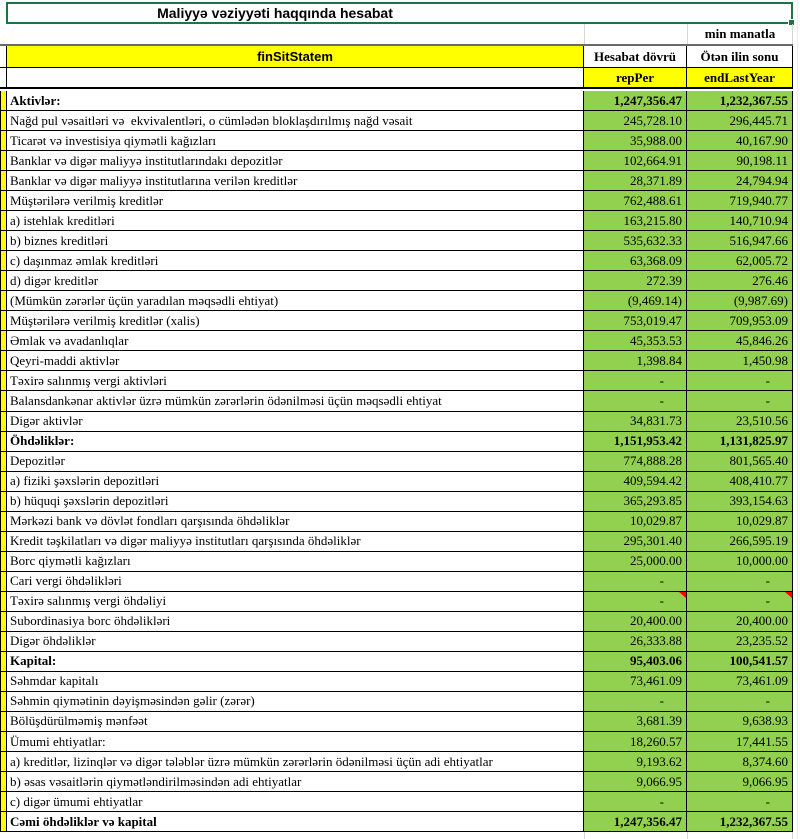  Describe the element at coordinates (740, 361) in the screenshot. I see `value-cell-end-last-year: 1,450.98` at that location.